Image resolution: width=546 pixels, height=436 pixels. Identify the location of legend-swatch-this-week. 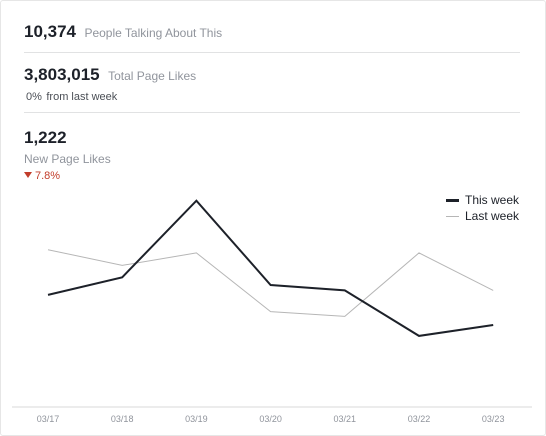
(452, 200).